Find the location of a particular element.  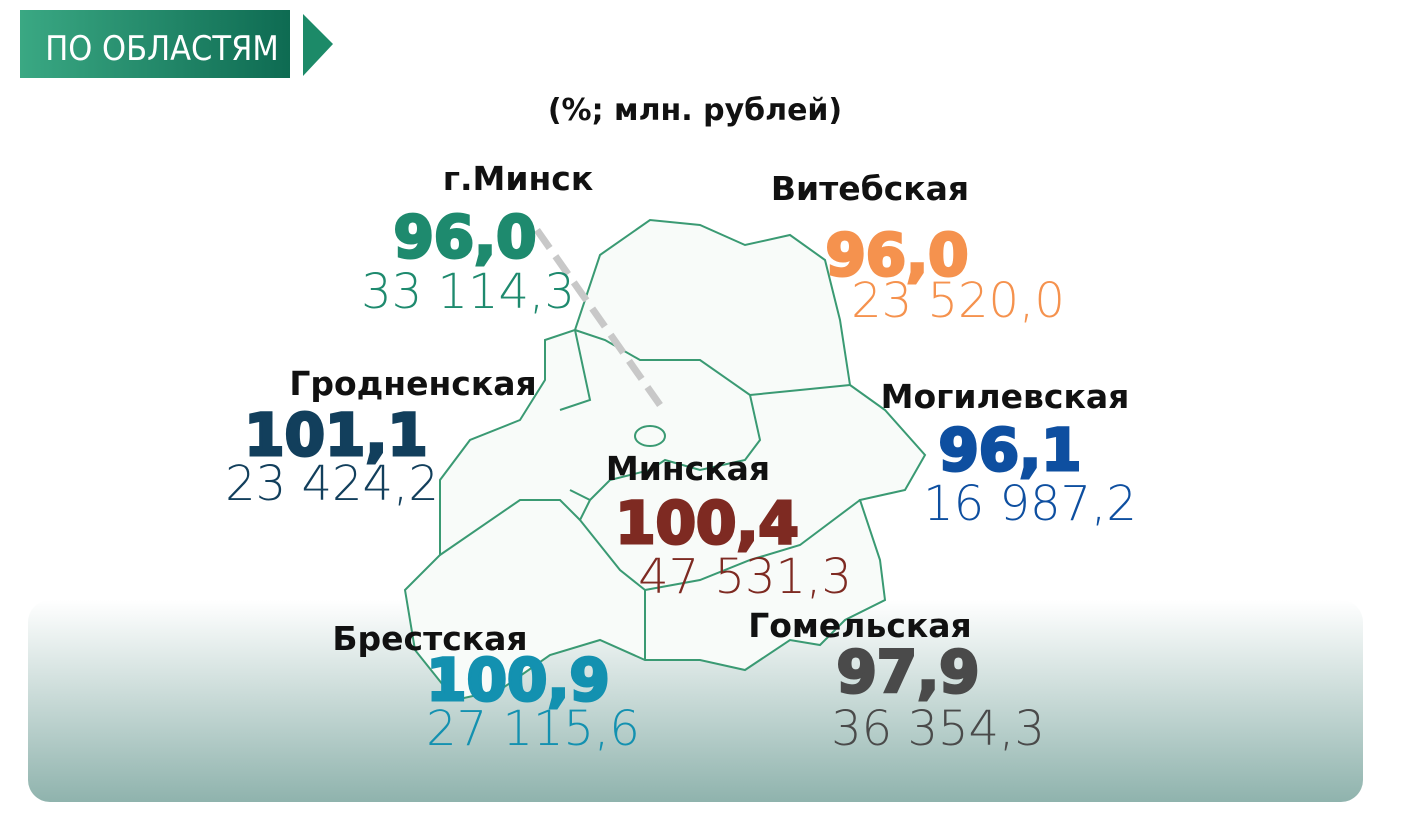

region-name: Брестская is located at coordinates (429, 638).